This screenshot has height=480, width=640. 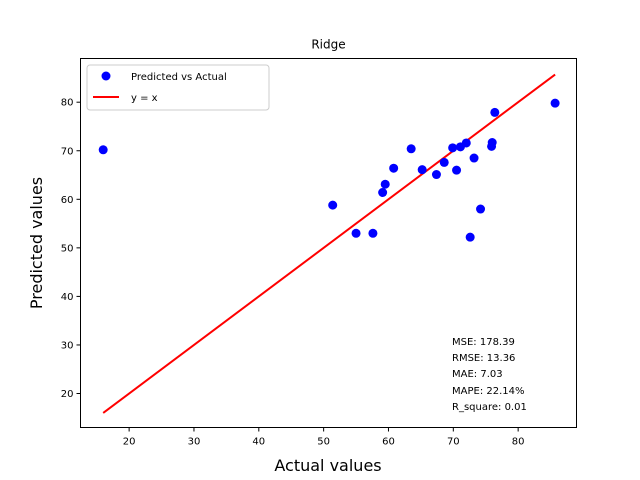 I want to click on x-tick-label: 20, so click(x=129, y=442).